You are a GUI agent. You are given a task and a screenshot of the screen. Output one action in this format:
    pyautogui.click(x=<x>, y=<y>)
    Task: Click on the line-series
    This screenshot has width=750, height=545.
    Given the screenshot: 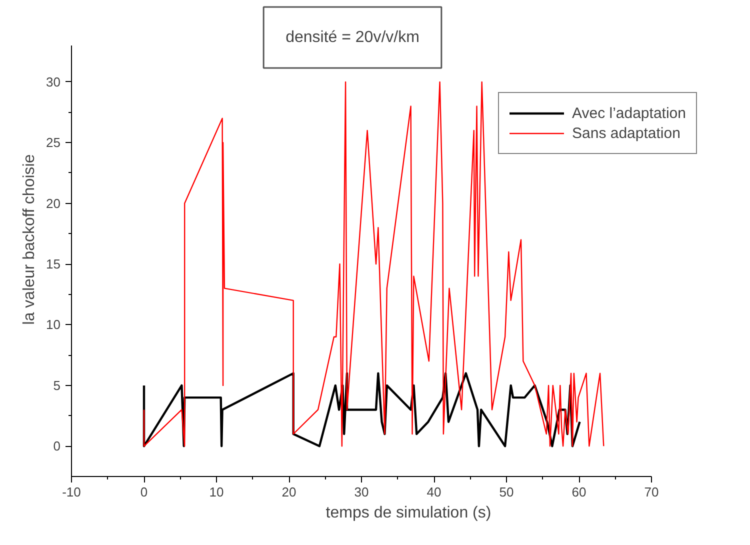 What is the action you would take?
    pyautogui.click(x=361, y=410)
    